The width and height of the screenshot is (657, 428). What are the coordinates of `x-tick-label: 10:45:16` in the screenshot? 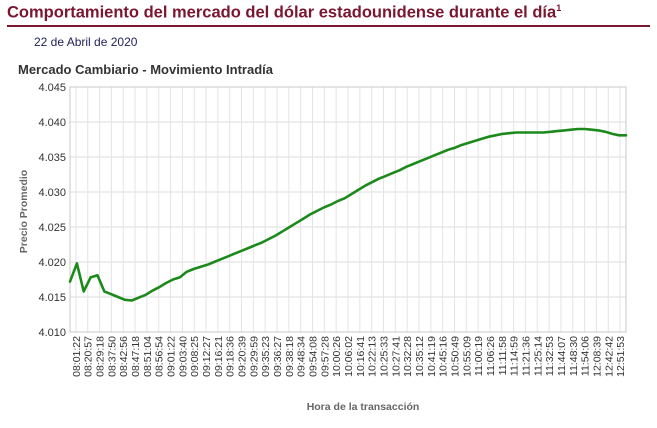 It's located at (444, 356).